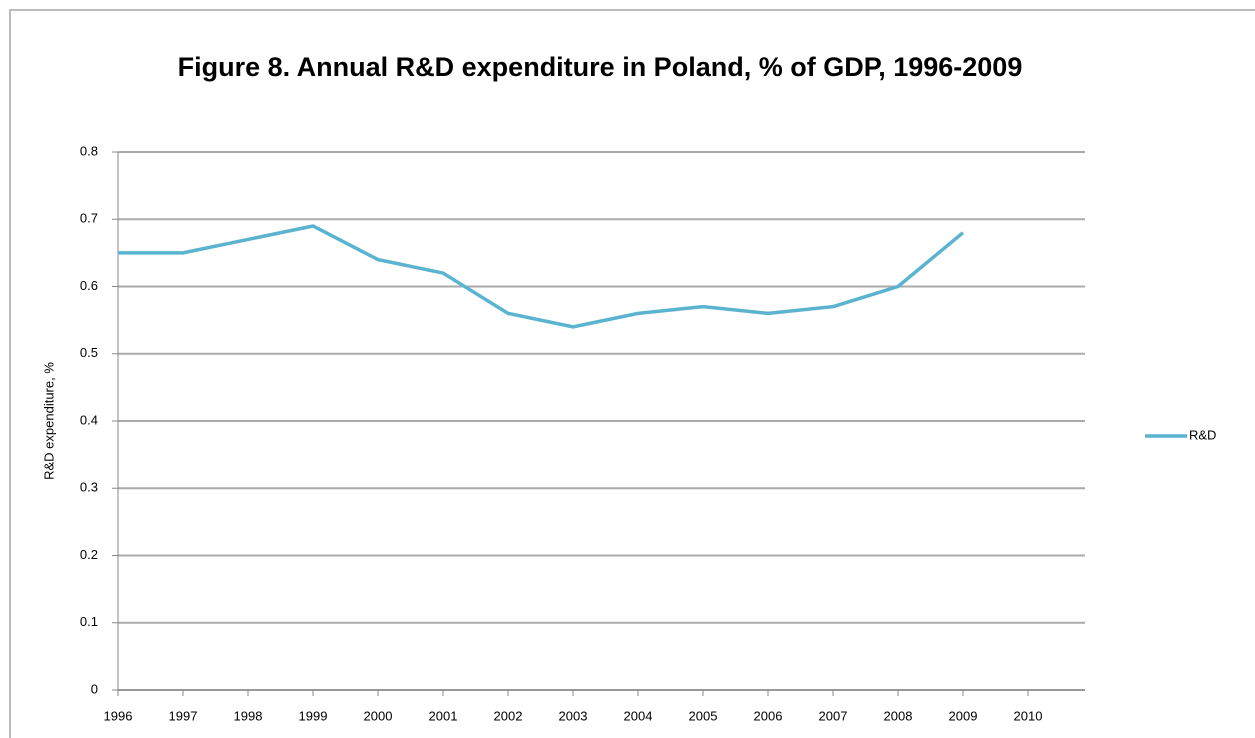  What do you see at coordinates (89, 621) in the screenshot?
I see `y-tick-label: 0.1` at bounding box center [89, 621].